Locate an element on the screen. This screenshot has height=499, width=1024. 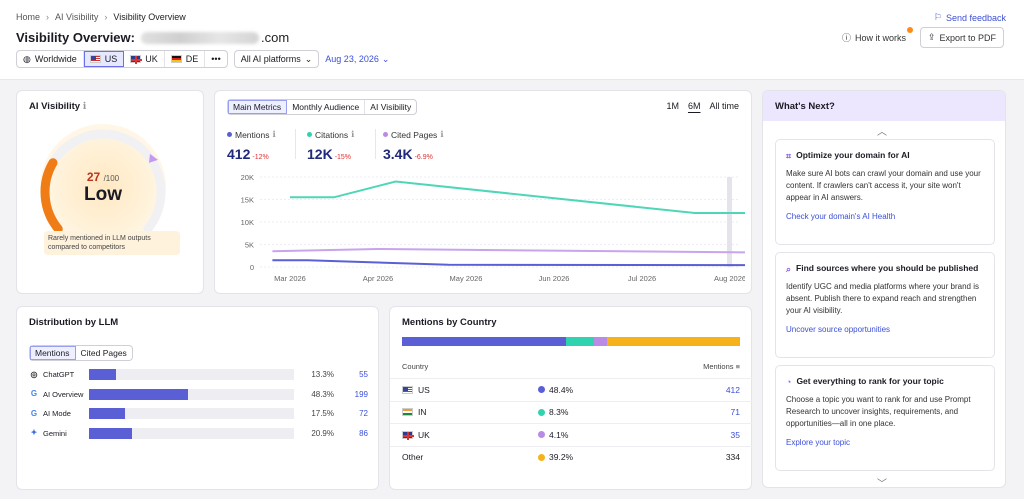
country-title: Mentions by Country is located at coordinates (449, 322).